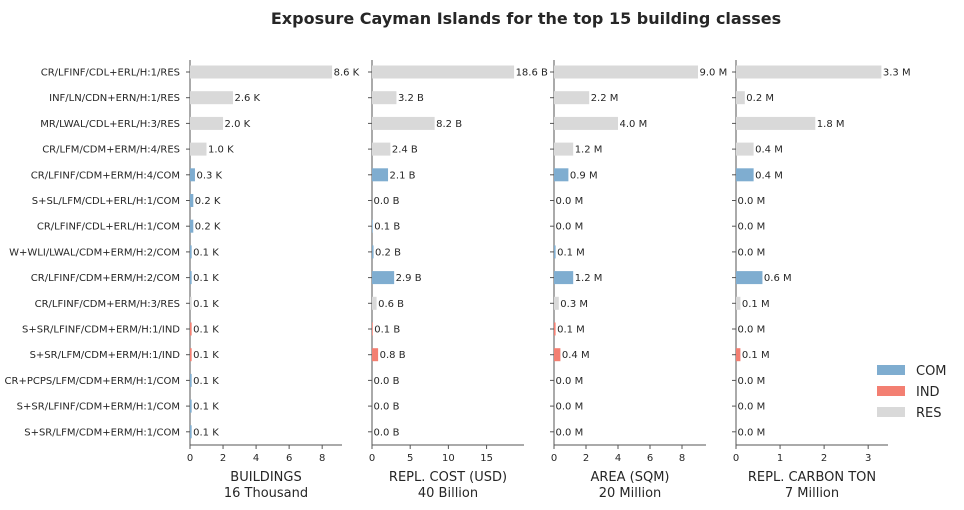 The height and width of the screenshot is (510, 964). What do you see at coordinates (650, 458) in the screenshot?
I see `x-tick-label: 6` at bounding box center [650, 458].